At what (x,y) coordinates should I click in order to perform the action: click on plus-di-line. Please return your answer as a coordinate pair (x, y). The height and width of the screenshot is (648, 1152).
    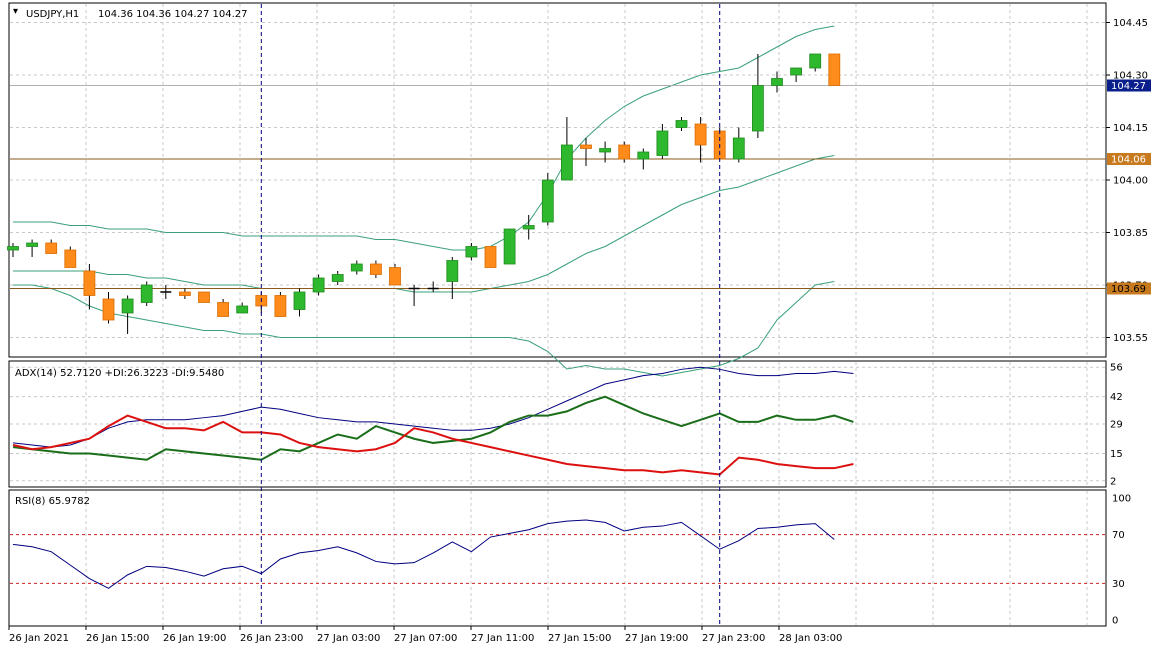
    Looking at the image, I should click on (433, 428).